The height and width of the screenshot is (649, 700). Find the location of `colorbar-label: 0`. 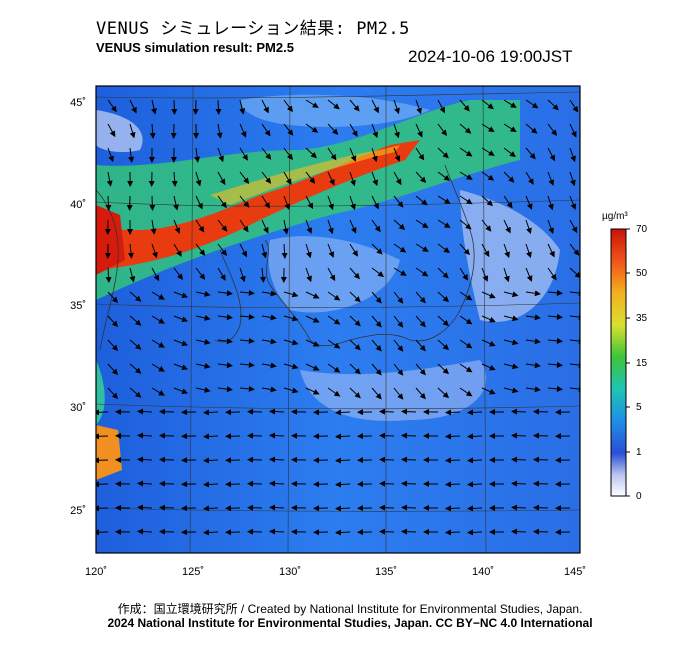

colorbar-label: 0 is located at coordinates (639, 496).